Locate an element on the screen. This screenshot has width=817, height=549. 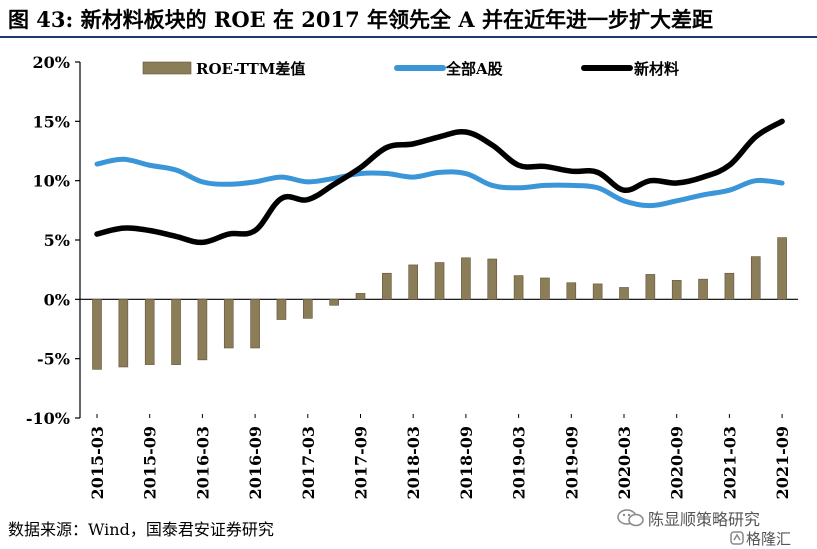
y-tick-label: 0% is located at coordinates (57, 299).